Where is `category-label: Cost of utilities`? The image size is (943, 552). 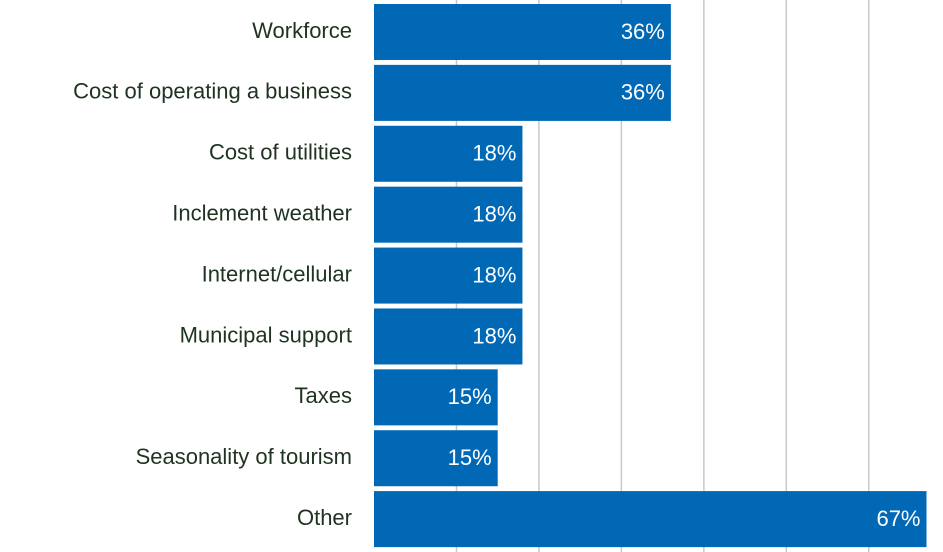
category-label: Cost of utilities is located at coordinates (280, 152).